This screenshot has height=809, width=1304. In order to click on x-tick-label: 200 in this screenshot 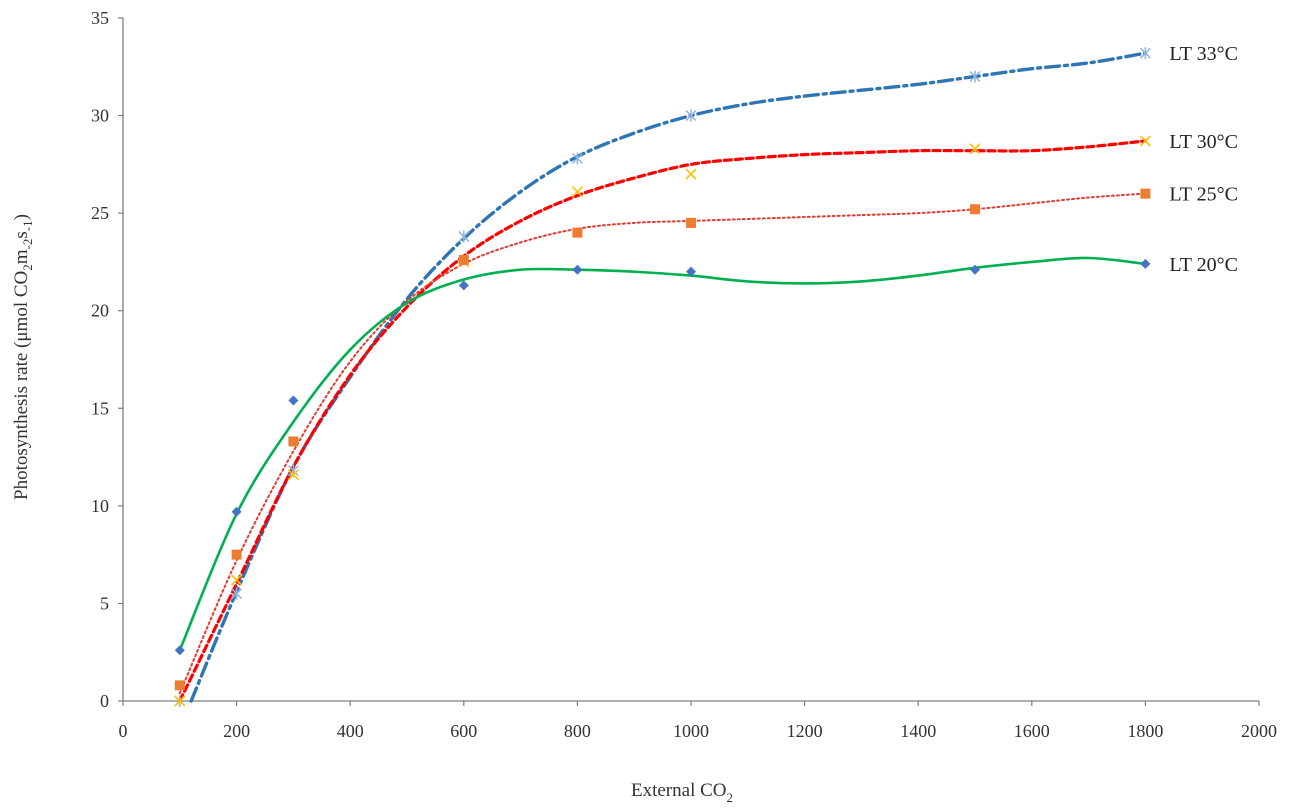, I will do `click(236, 731)`.